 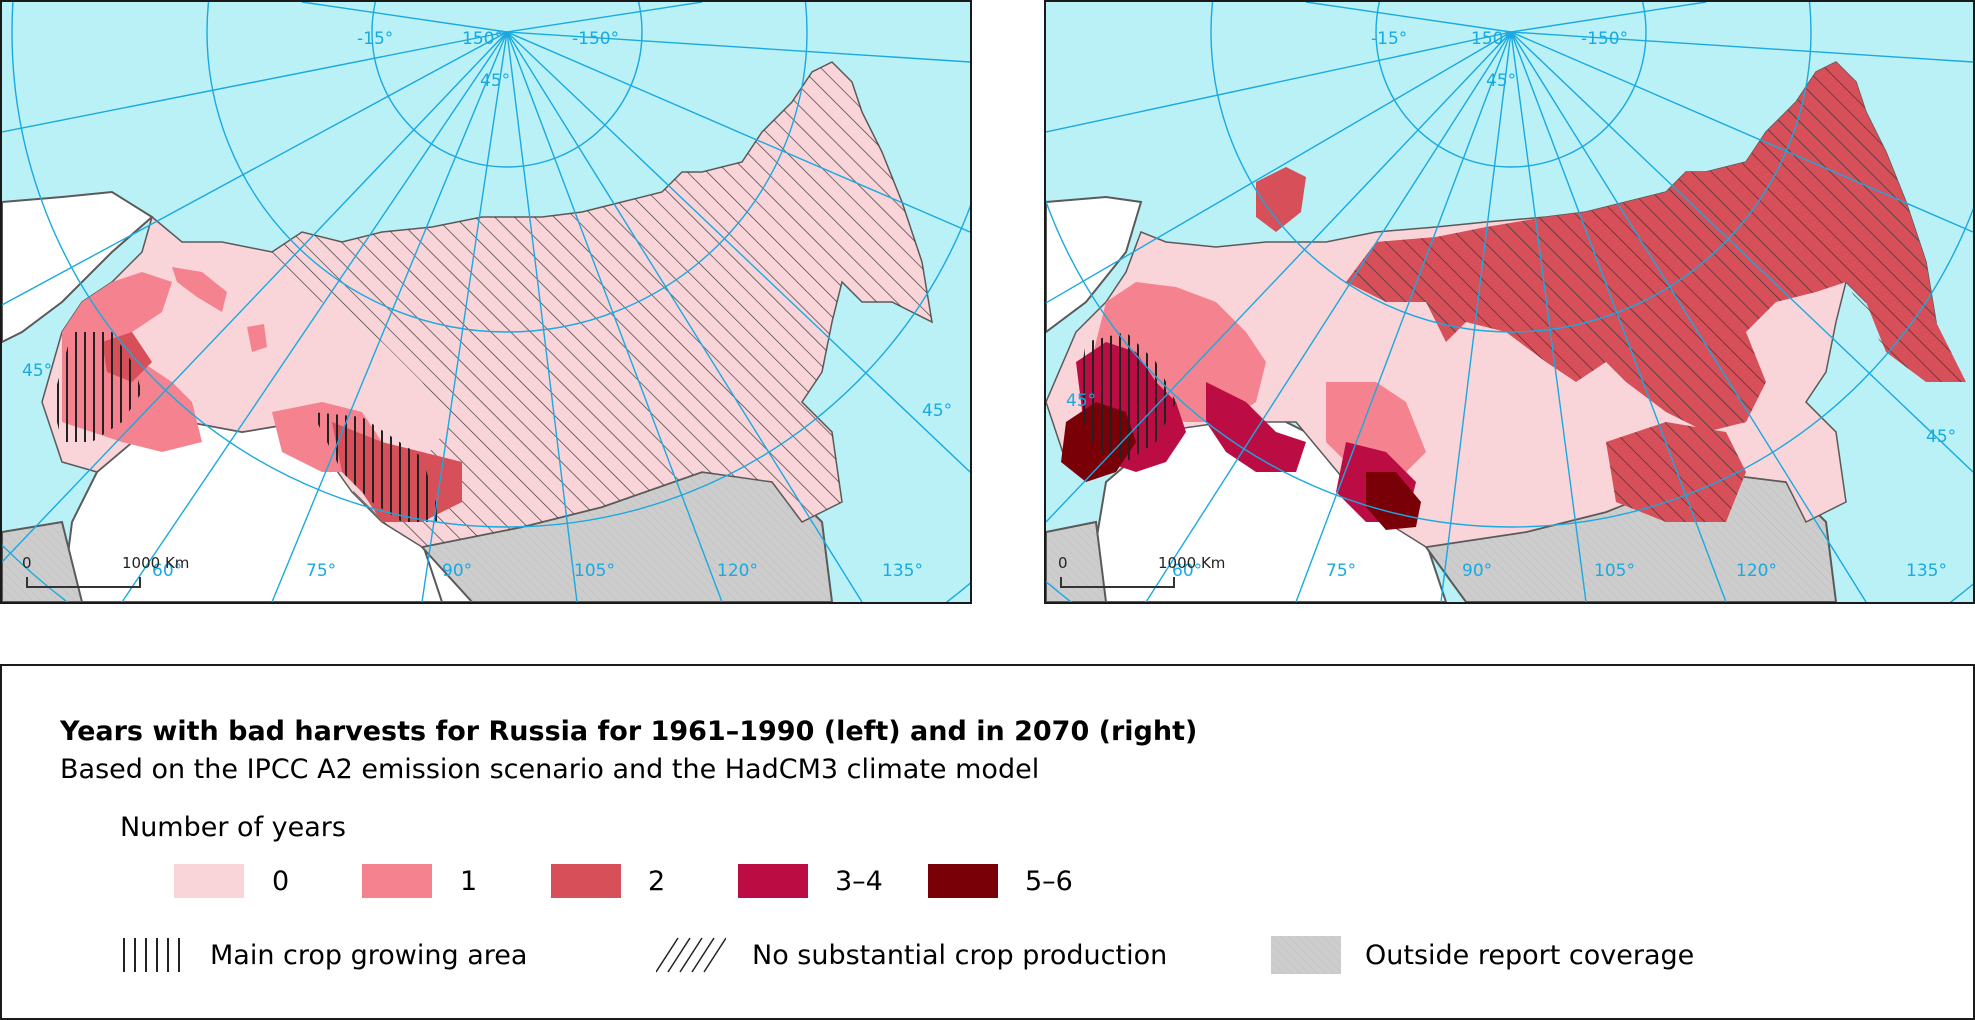 I want to click on swatch-label-5-6: 5–6, so click(x=1049, y=881).